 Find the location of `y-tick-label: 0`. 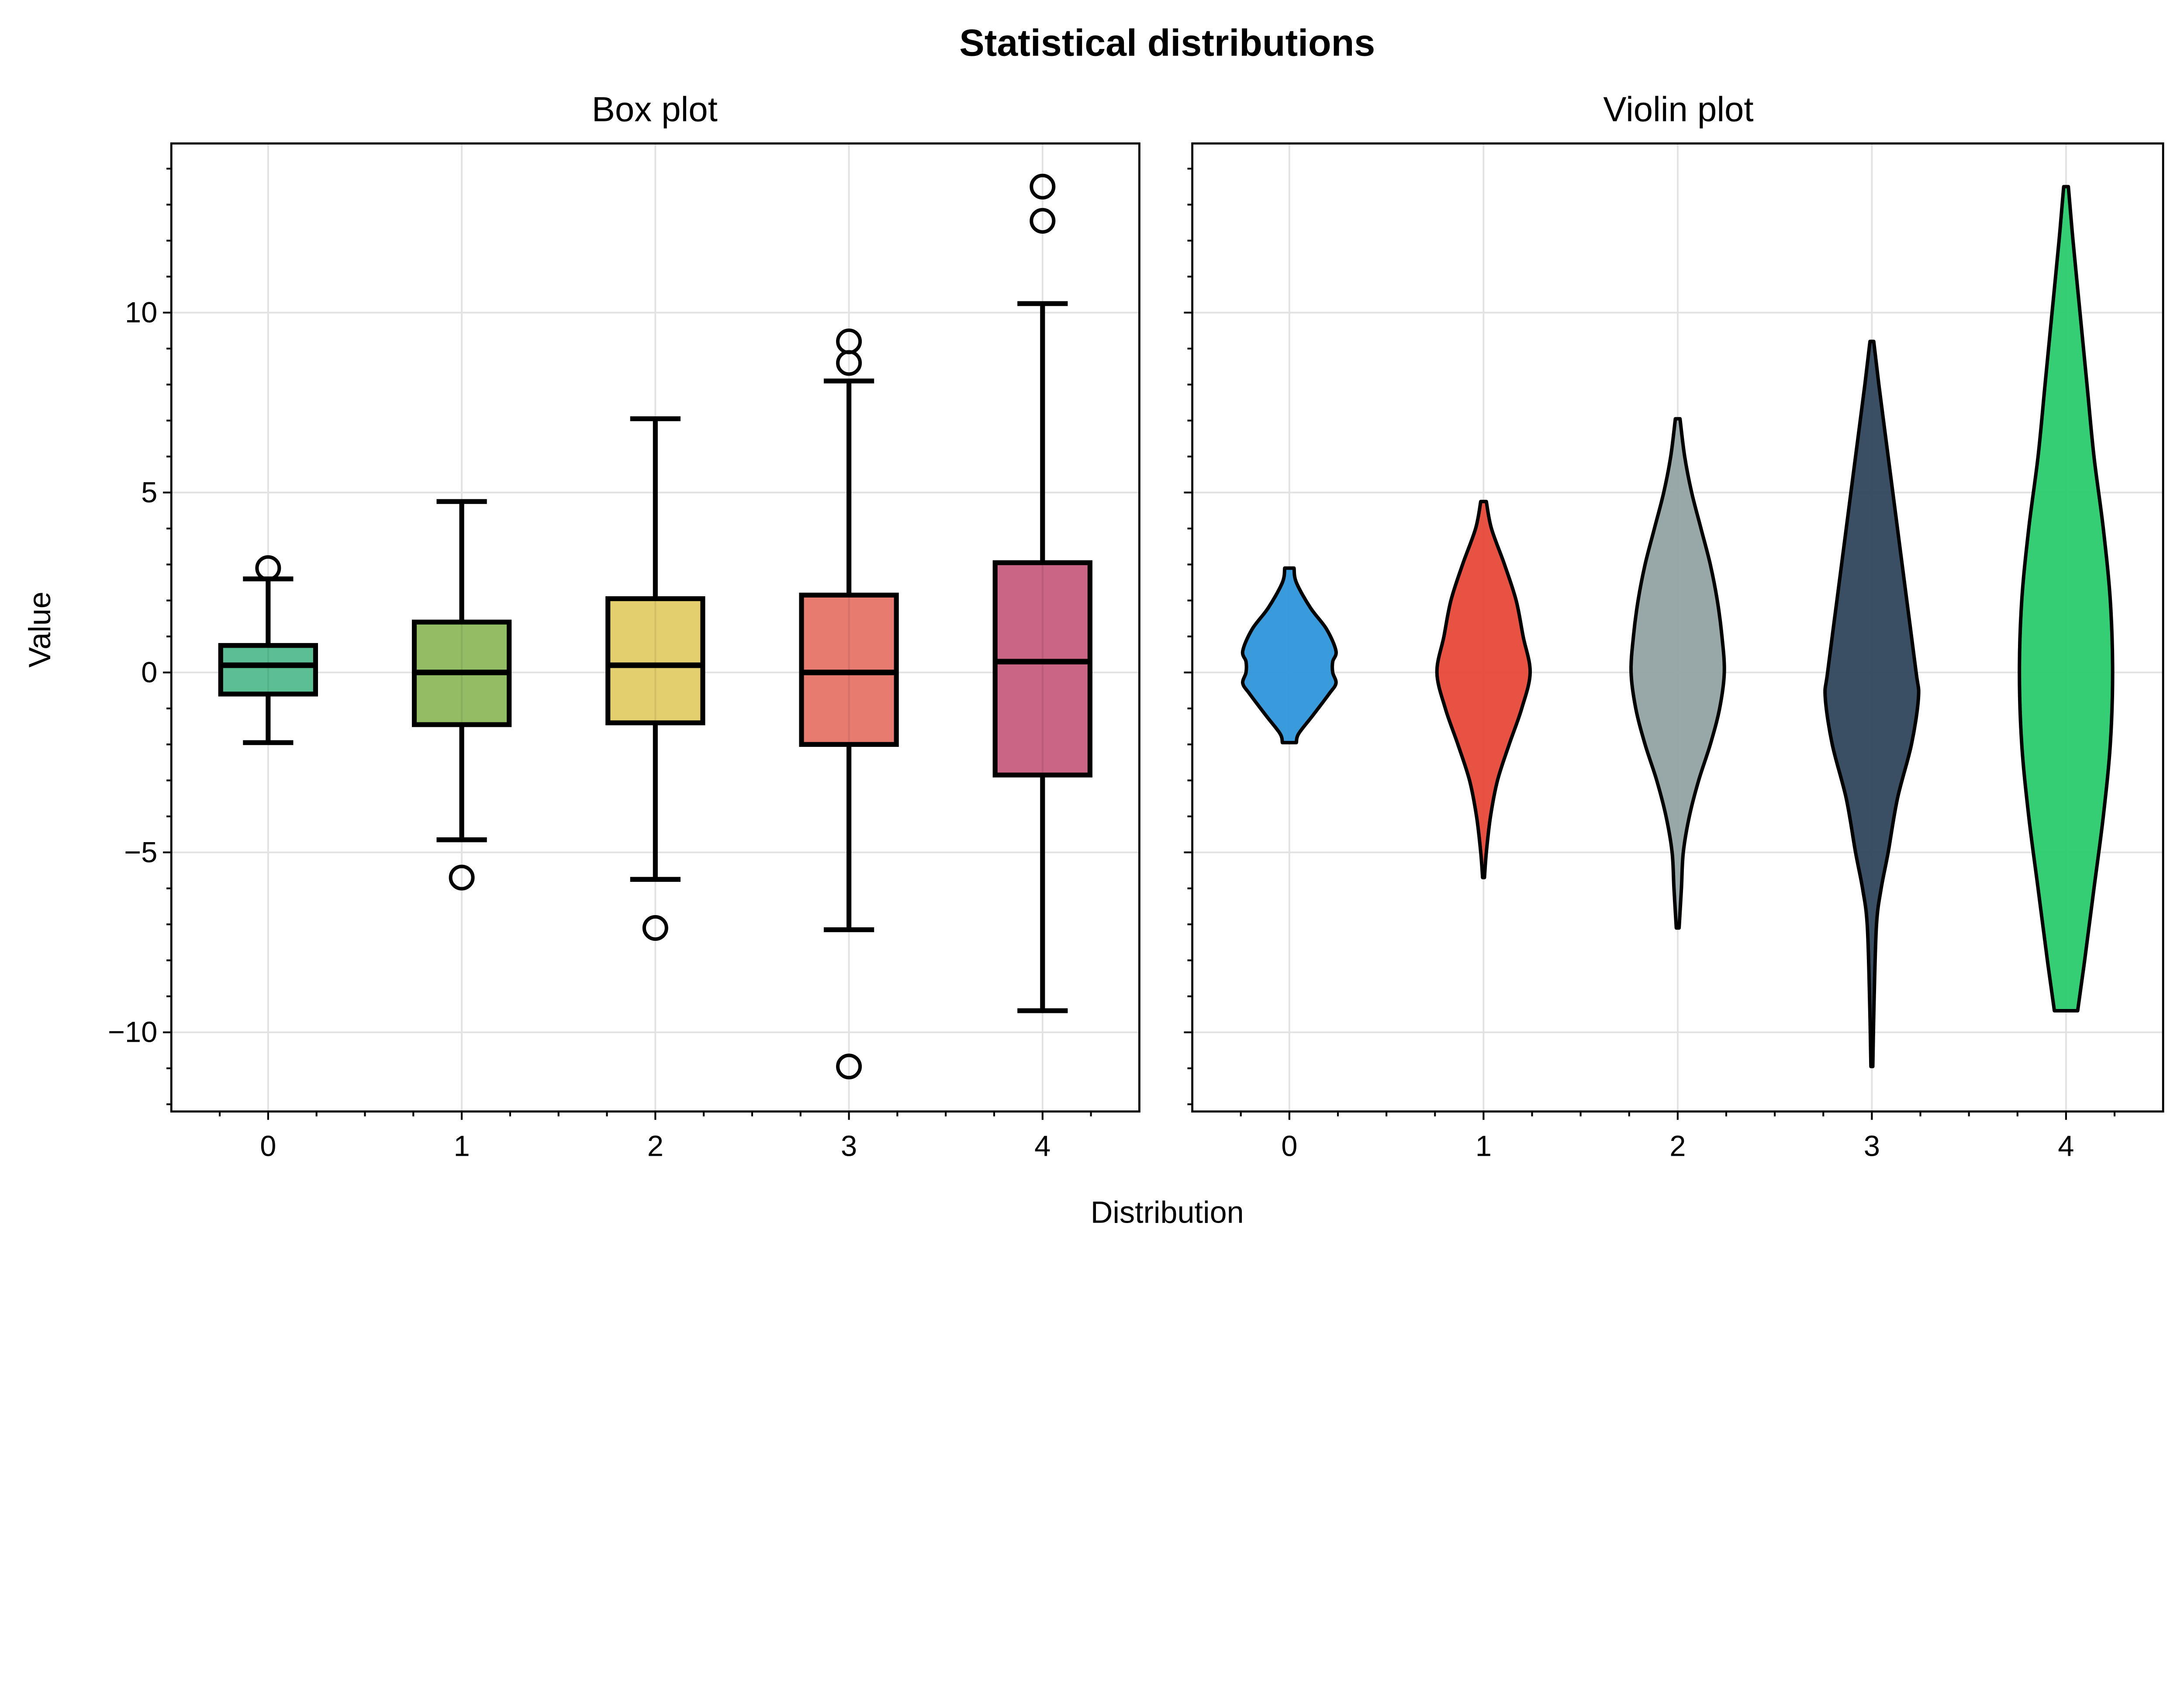

y-tick-label: 0 is located at coordinates (149, 672).